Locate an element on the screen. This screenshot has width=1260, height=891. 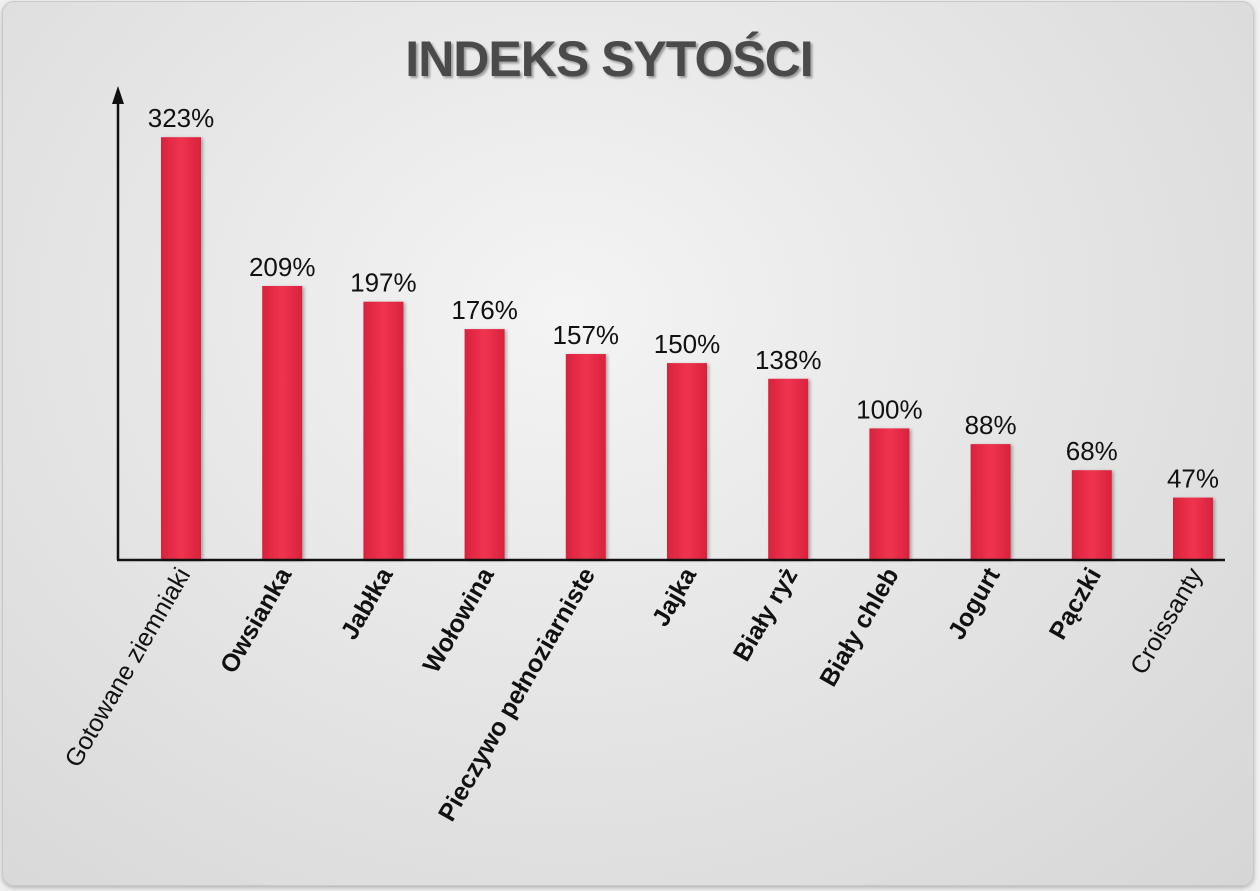
category-label-6: Jajka is located at coordinates (675, 596).